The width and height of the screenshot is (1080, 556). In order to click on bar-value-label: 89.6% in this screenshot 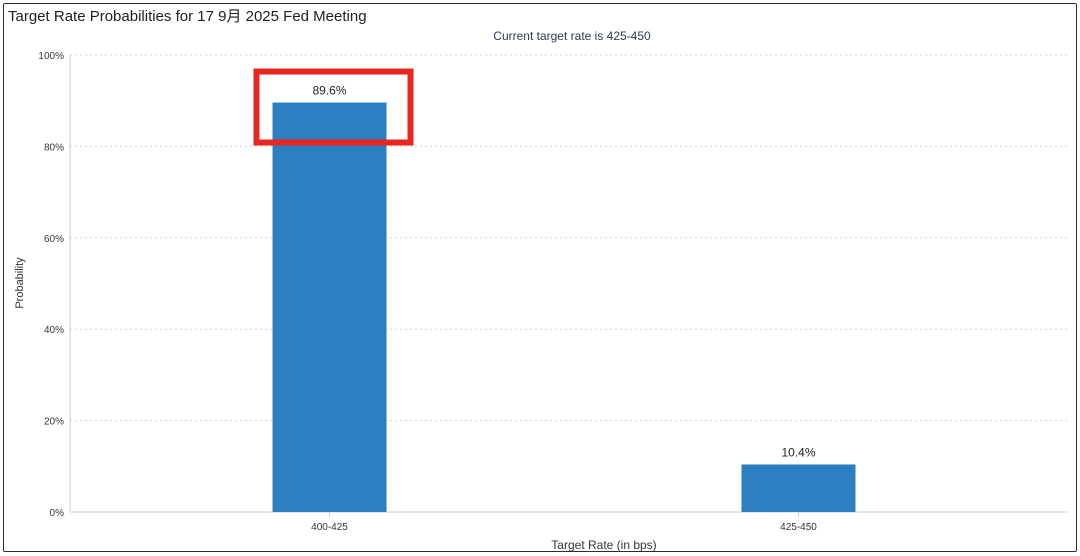, I will do `click(329, 91)`.